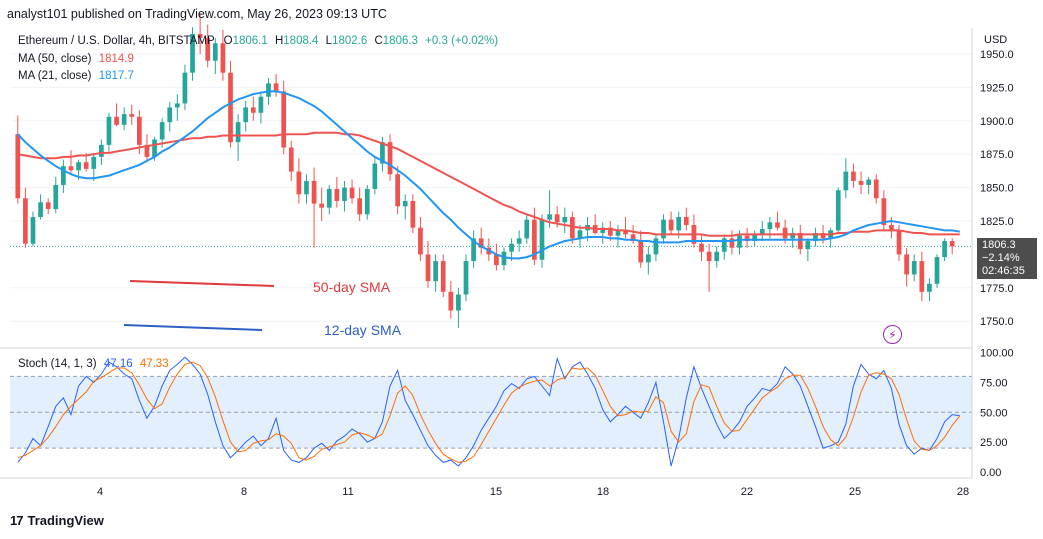 The height and width of the screenshot is (539, 1043). Describe the element at coordinates (462, 41) in the screenshot. I see `ohlc-change: +0.3 (+0.02%)` at that location.